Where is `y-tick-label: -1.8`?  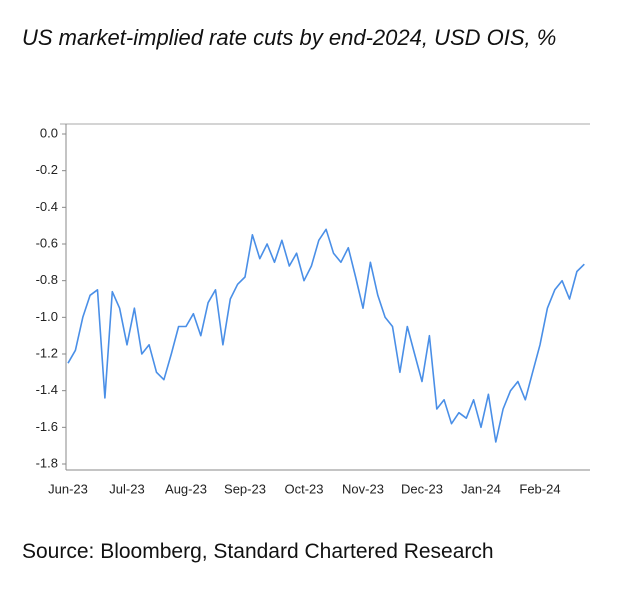 y-tick-label: -1.8 is located at coordinates (47, 462).